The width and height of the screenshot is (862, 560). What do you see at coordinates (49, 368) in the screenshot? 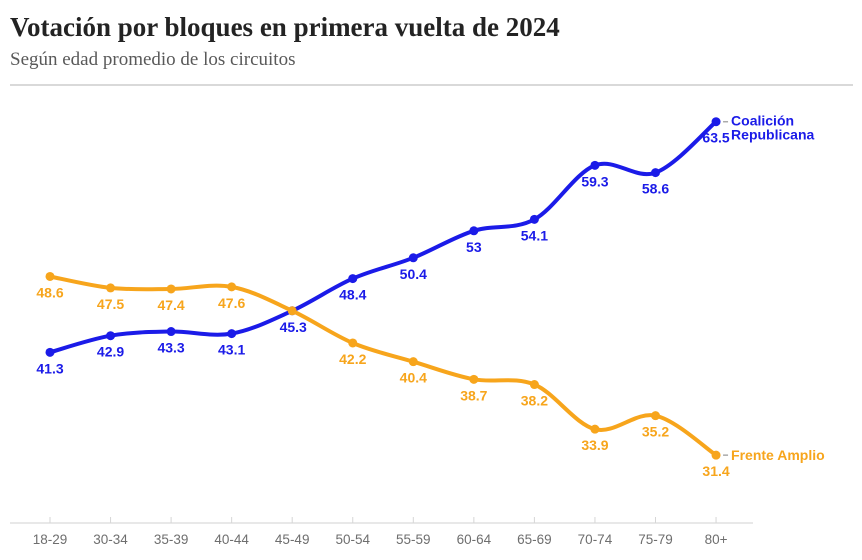
I see `value-label: 41.3` at bounding box center [49, 368].